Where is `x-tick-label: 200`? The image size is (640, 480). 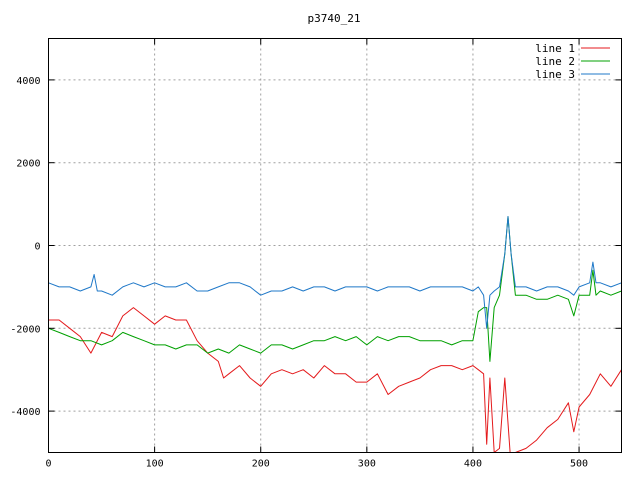 x-tick-label: 200 is located at coordinates (261, 464).